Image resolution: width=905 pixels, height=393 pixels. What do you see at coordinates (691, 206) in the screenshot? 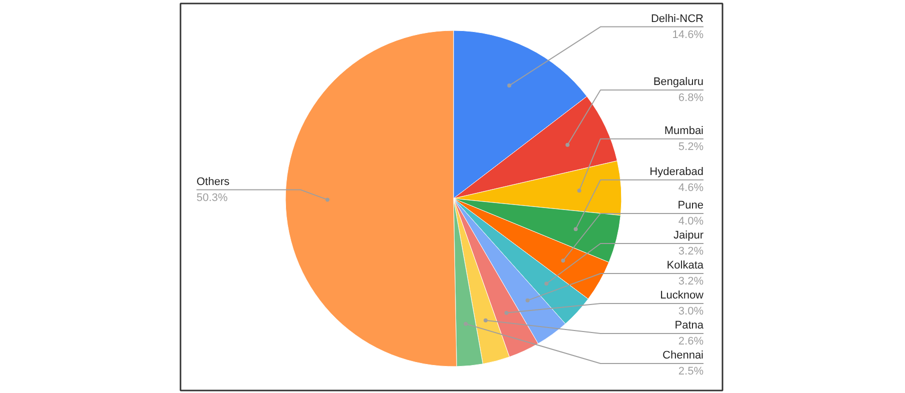
I see `slice-label: Pune` at bounding box center [691, 206].